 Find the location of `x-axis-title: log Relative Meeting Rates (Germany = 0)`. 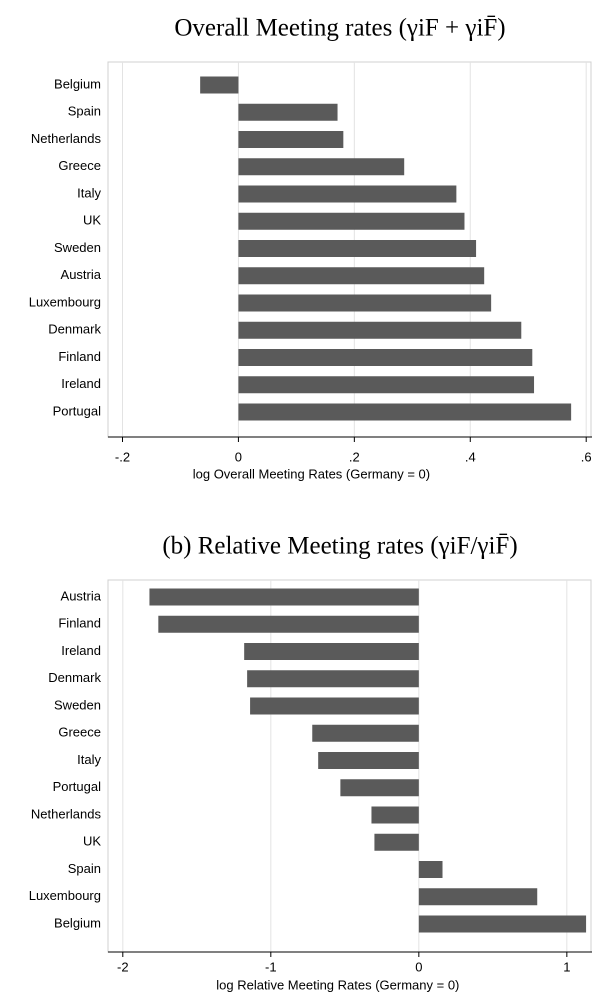

x-axis-title: log Relative Meeting Rates (Germany = 0) is located at coordinates (337, 984).